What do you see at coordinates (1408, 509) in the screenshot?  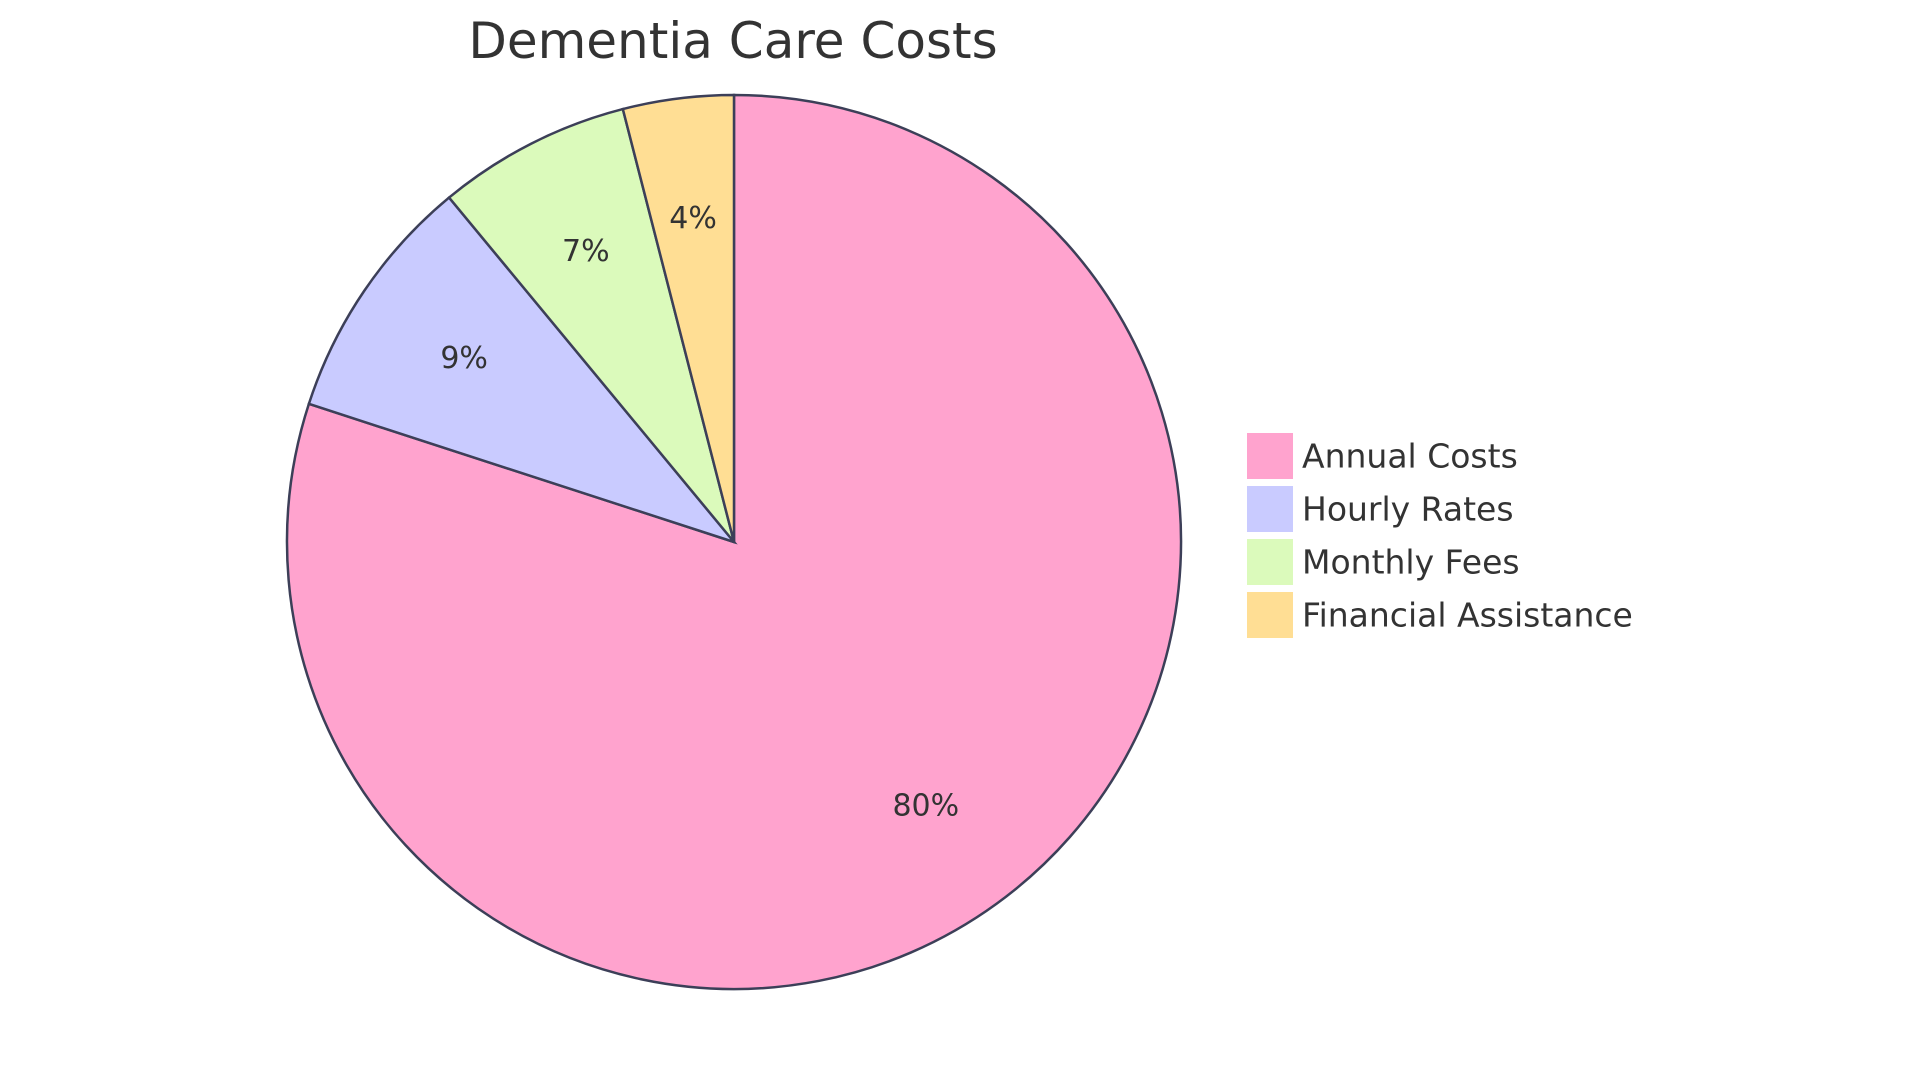 I see `legend-label: Hourly Rates` at bounding box center [1408, 509].